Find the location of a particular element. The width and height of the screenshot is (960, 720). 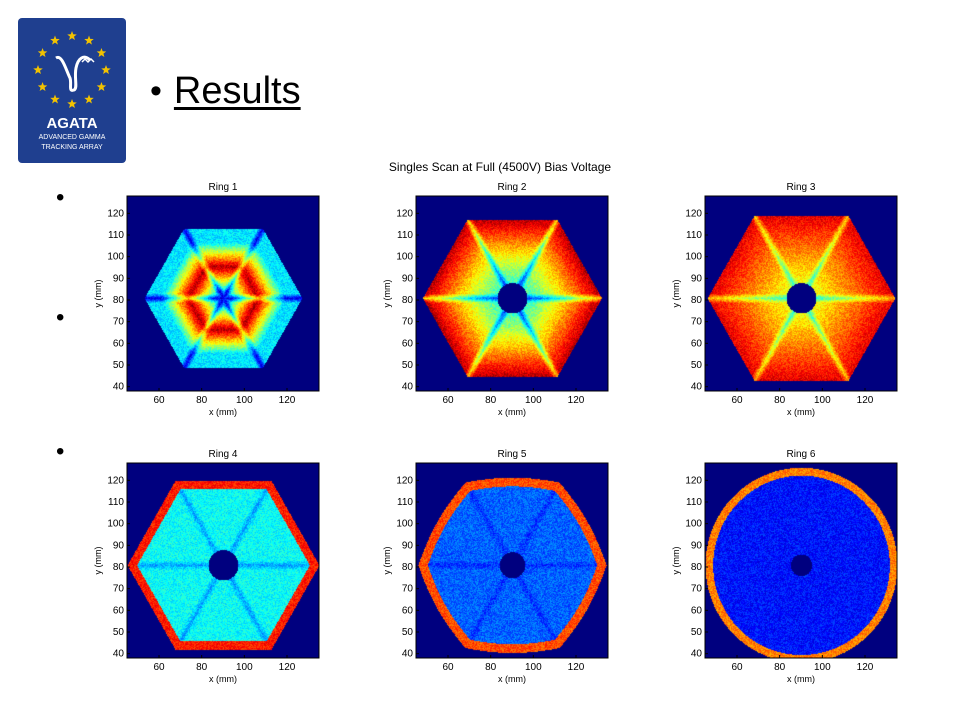

logo-subtitle-1: ADVANCED GAMMA is located at coordinates (72, 137).